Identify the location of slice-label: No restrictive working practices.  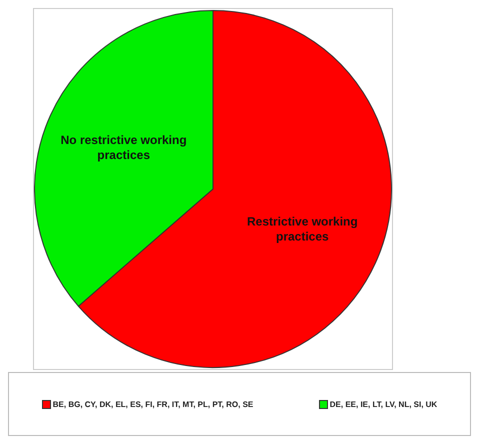
(123, 147).